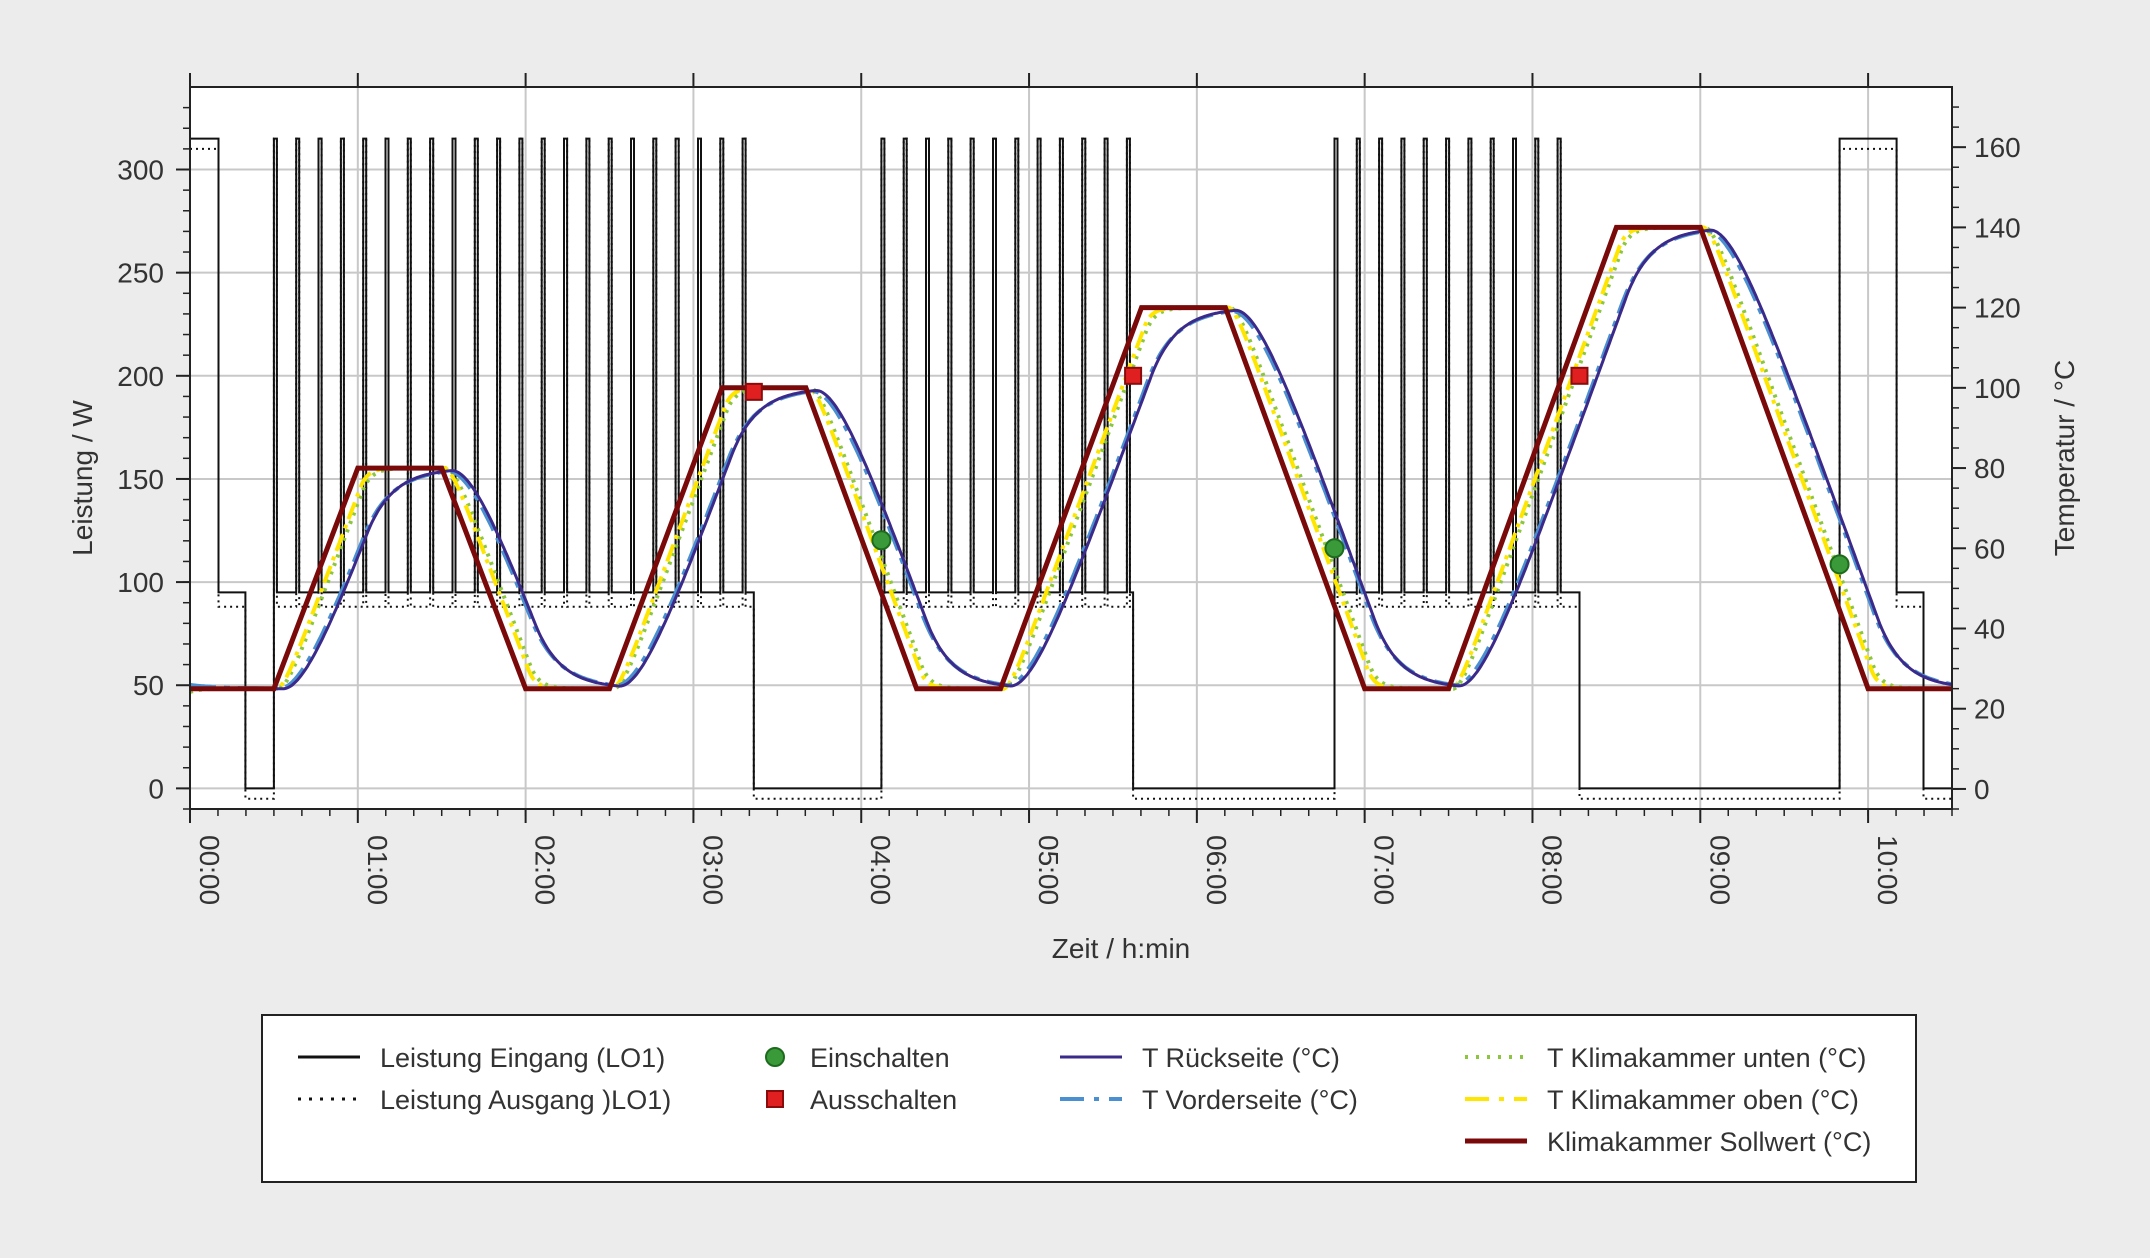  Describe the element at coordinates (140, 170) in the screenshot. I see `y-left-tick-label: 300` at that location.